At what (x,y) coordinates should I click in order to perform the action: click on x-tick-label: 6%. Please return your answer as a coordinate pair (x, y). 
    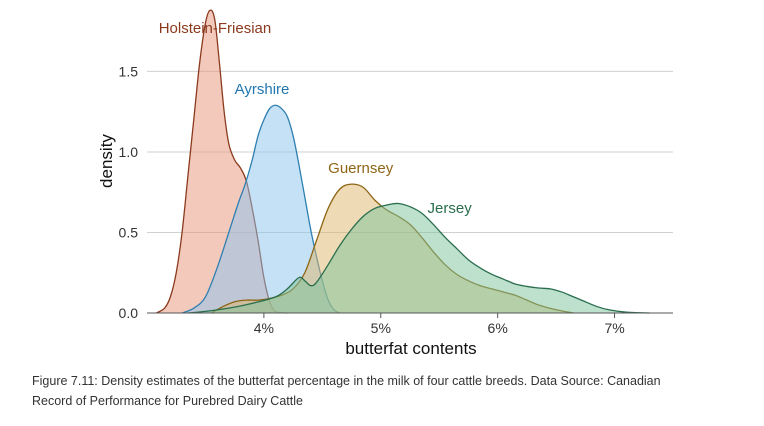
    Looking at the image, I should click on (498, 328).